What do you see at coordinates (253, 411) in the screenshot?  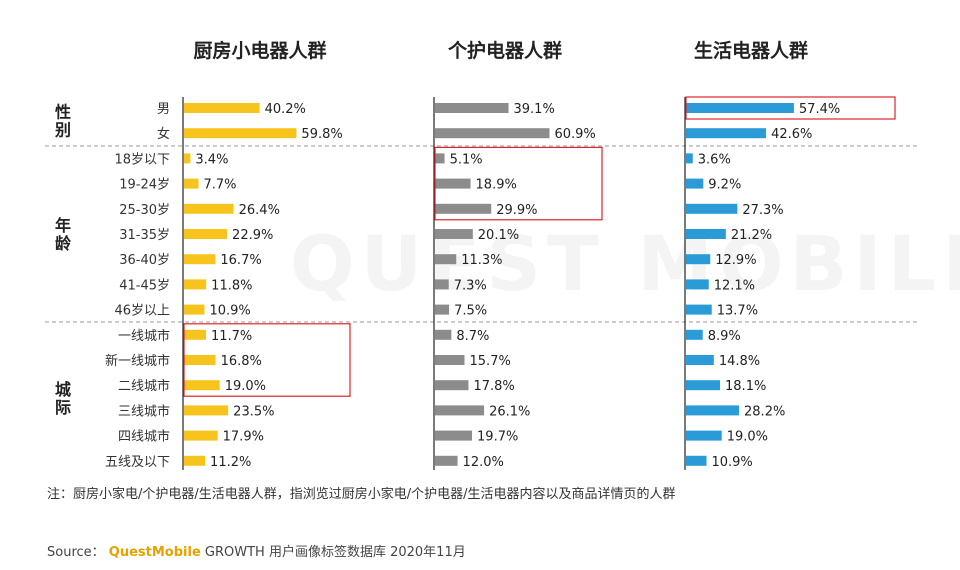 I see `data-label: 23.5%` at bounding box center [253, 411].